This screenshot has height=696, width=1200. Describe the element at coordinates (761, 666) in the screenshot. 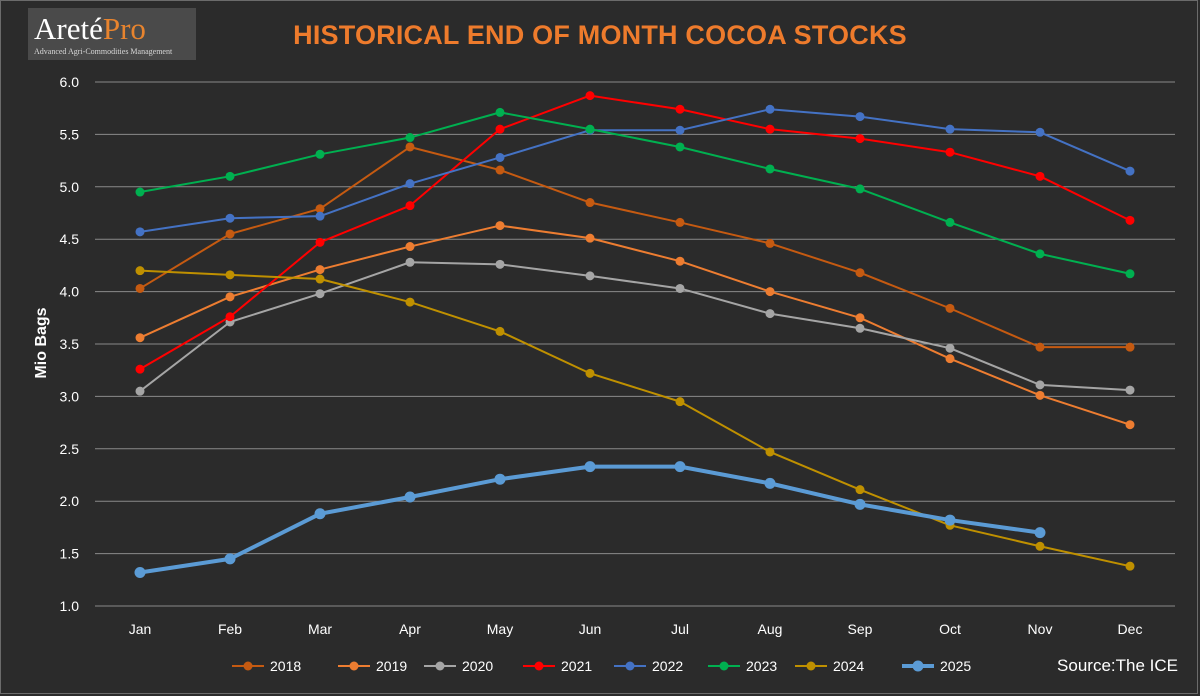

I see `legend-label: 2023` at that location.